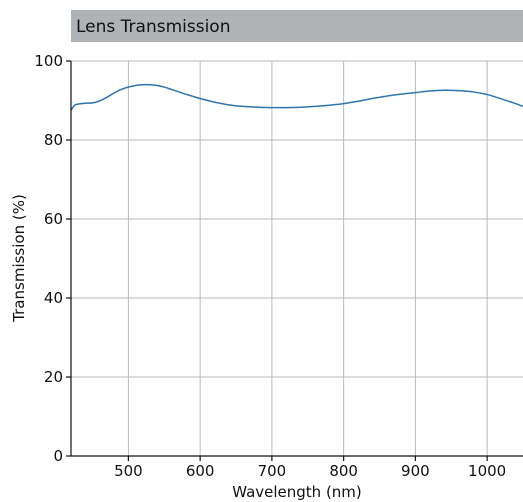 The image size is (523, 502). I want to click on x-axis-label: Wavelength (nm), so click(297, 492).